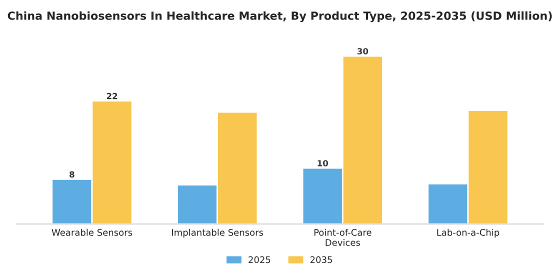 The height and width of the screenshot is (280, 560). I want to click on x-tick-label: Point-of-Care Devices, so click(343, 237).